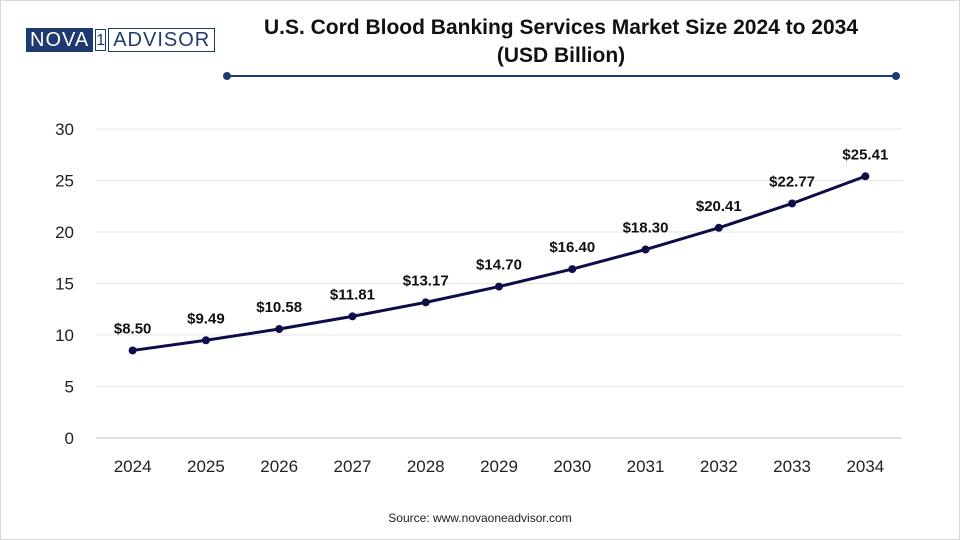 The image size is (960, 540). Describe the element at coordinates (353, 466) in the screenshot. I see `x-tick-label: 2027` at that location.